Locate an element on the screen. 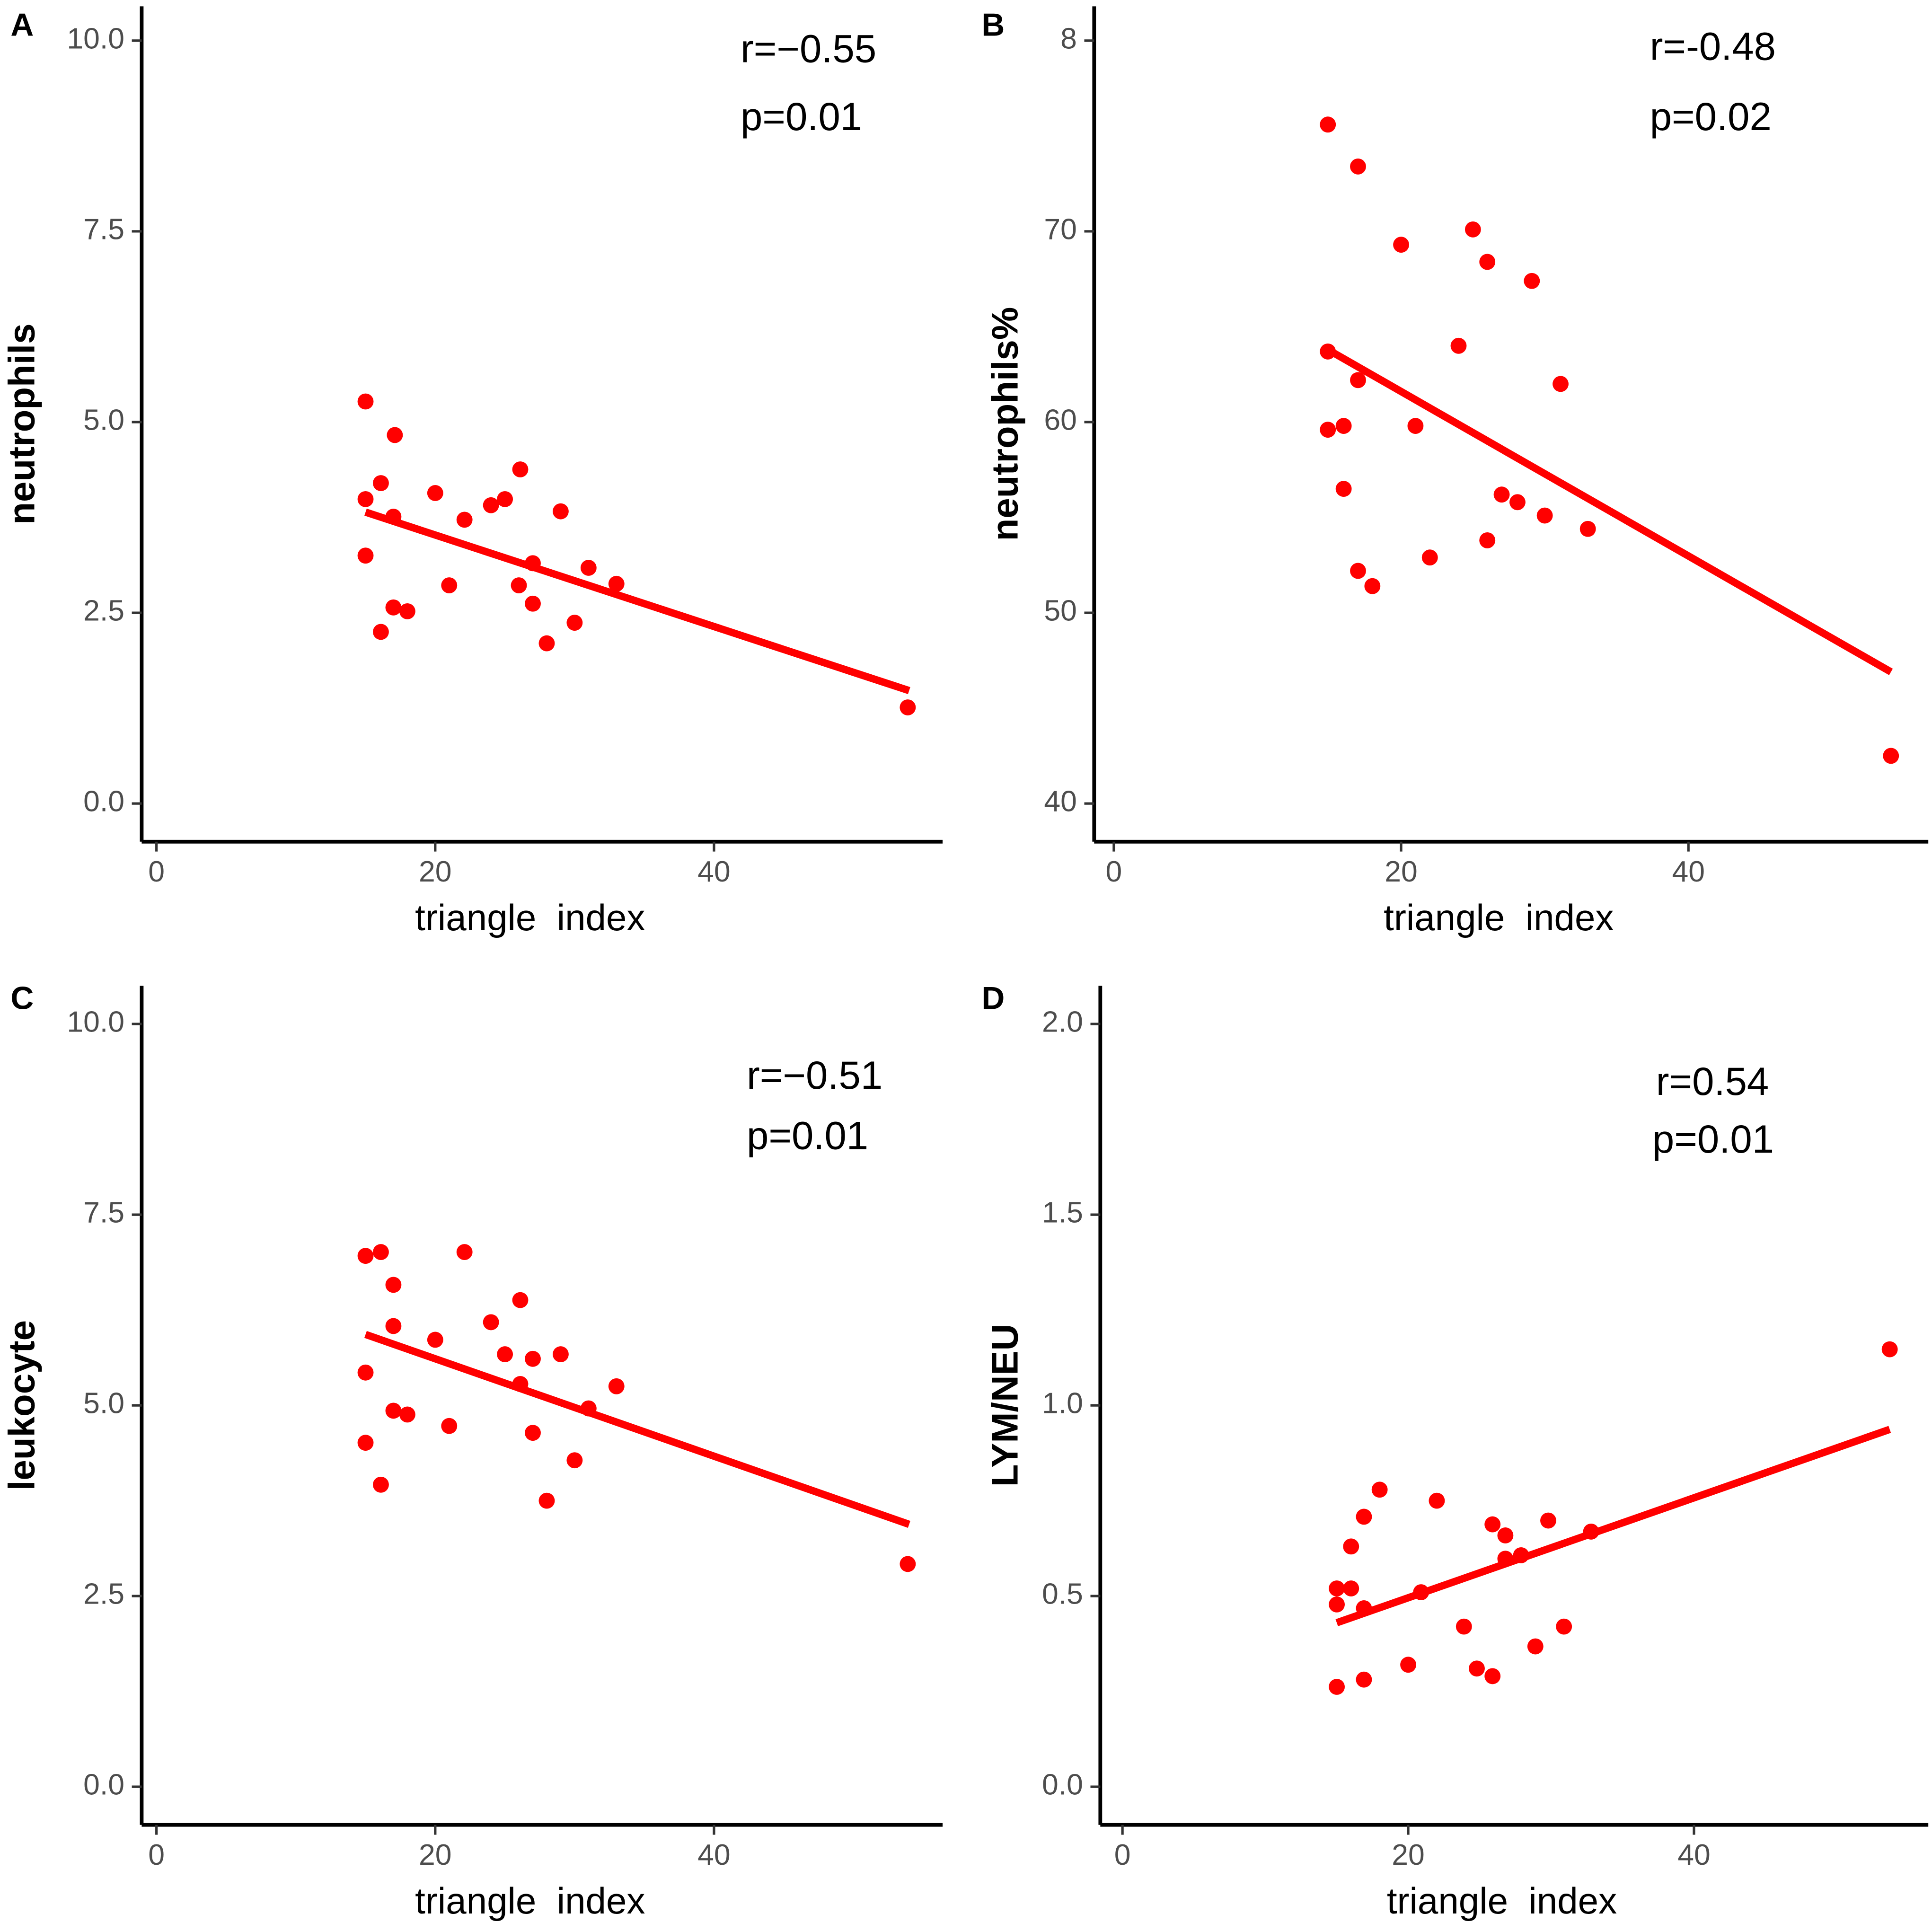 This screenshot has width=1932, height=1931. panel-label: A is located at coordinates (22, 25).